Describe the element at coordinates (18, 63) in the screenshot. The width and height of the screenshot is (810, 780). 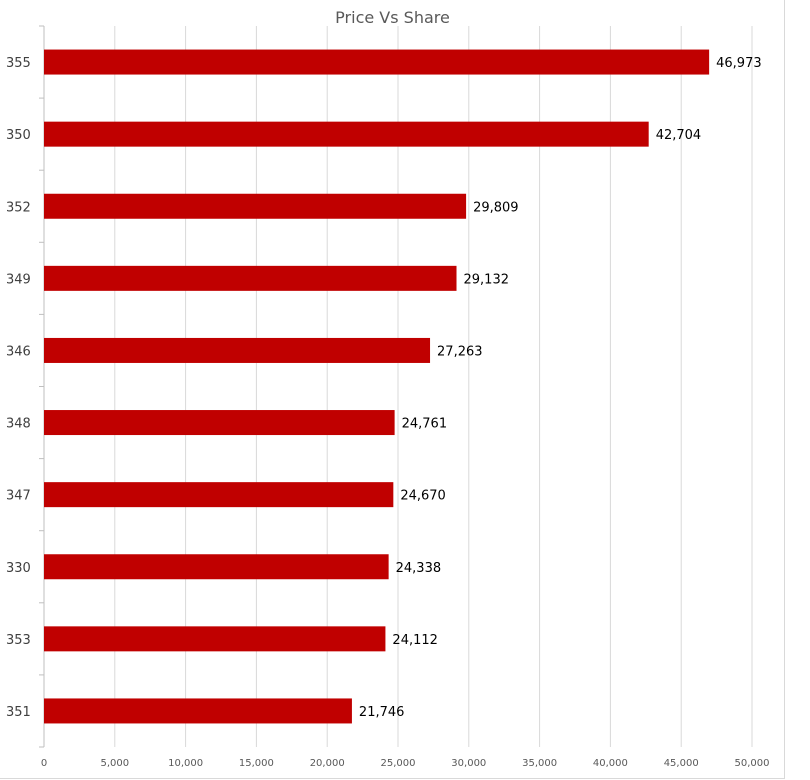
I see `category-label: 355` at that location.